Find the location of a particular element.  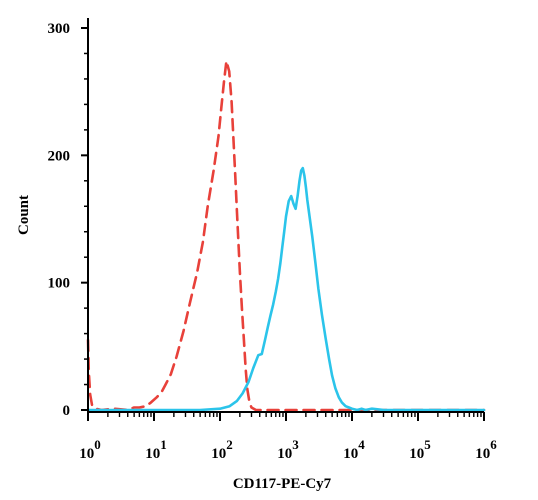

x-tick-label: 10⁵ is located at coordinates (420, 449).